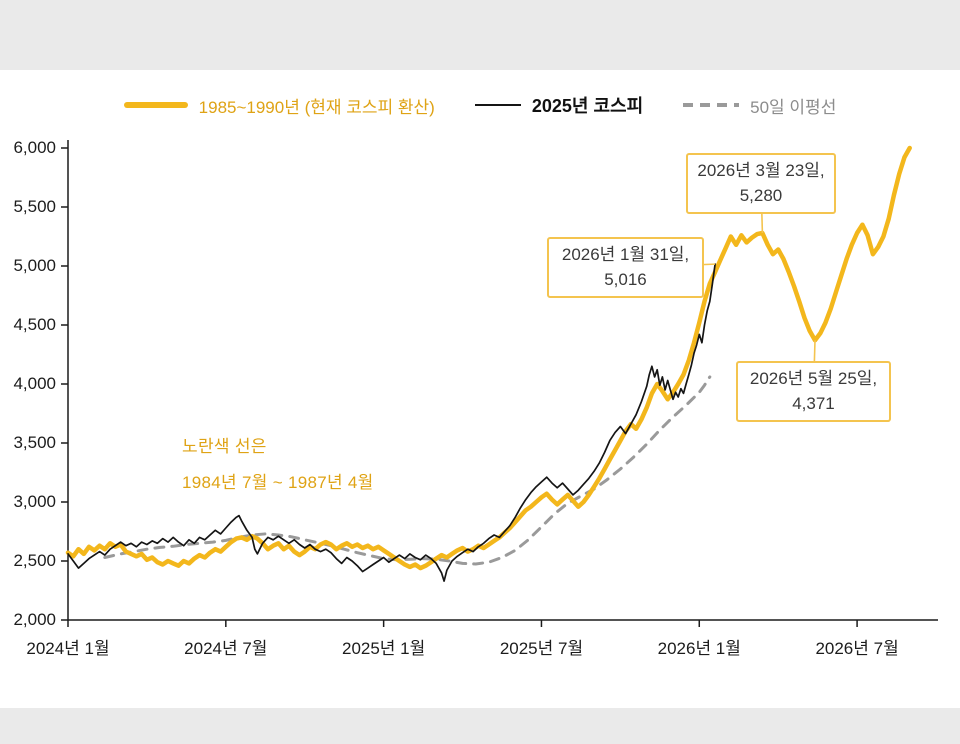  Describe the element at coordinates (278, 482) in the screenshot. I see `yellow-note-line2: 1984년 7월 ~ 1987년 4월` at that location.